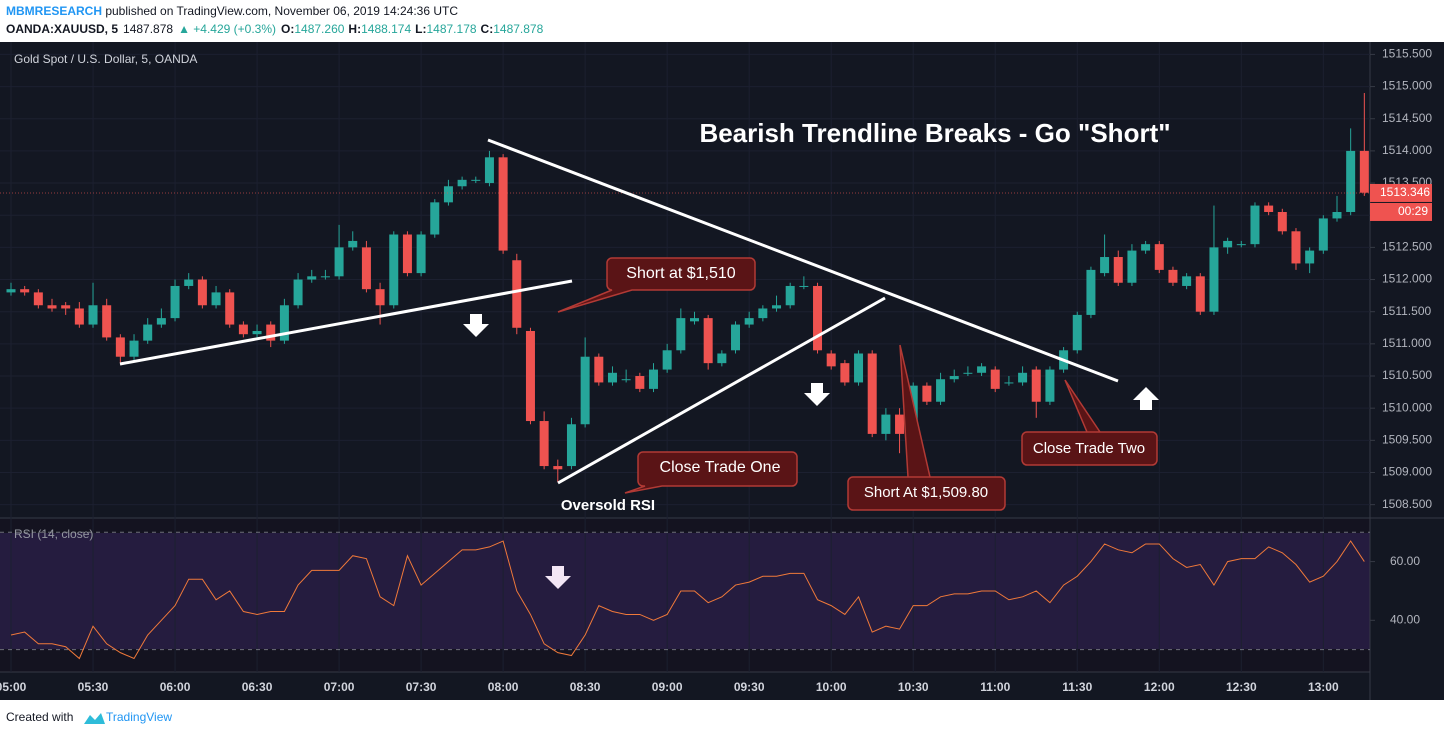 Image resolution: width=1444 pixels, height=736 pixels. What do you see at coordinates (1407, 247) in the screenshot?
I see `y-tick-label: 1512.500` at bounding box center [1407, 247].